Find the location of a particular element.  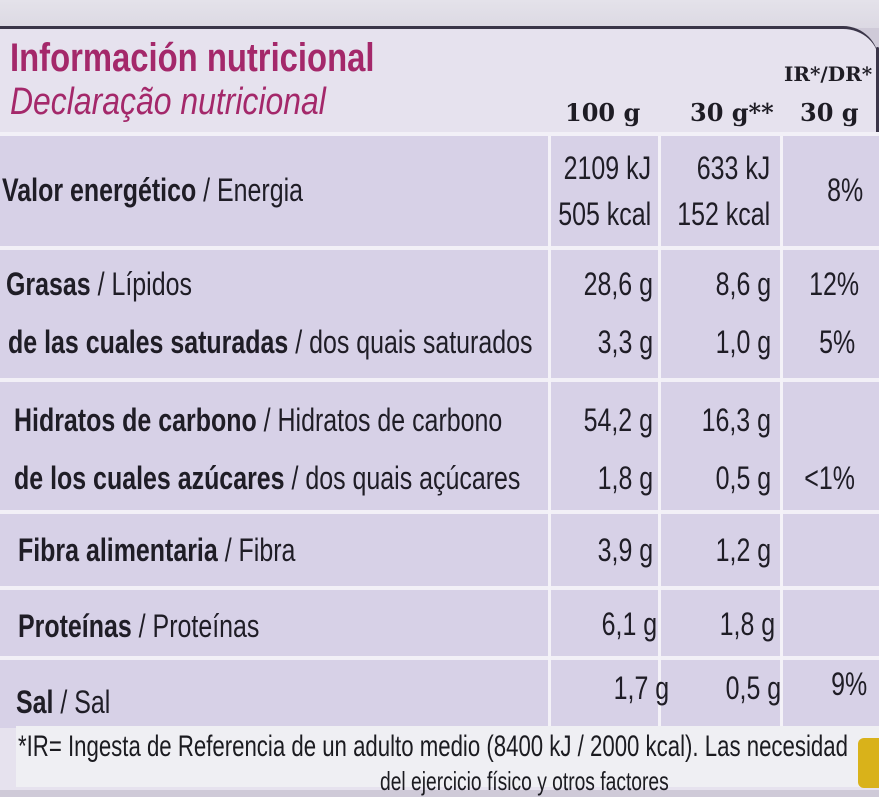

column-header-ir-30g: 30 g is located at coordinates (829, 112).